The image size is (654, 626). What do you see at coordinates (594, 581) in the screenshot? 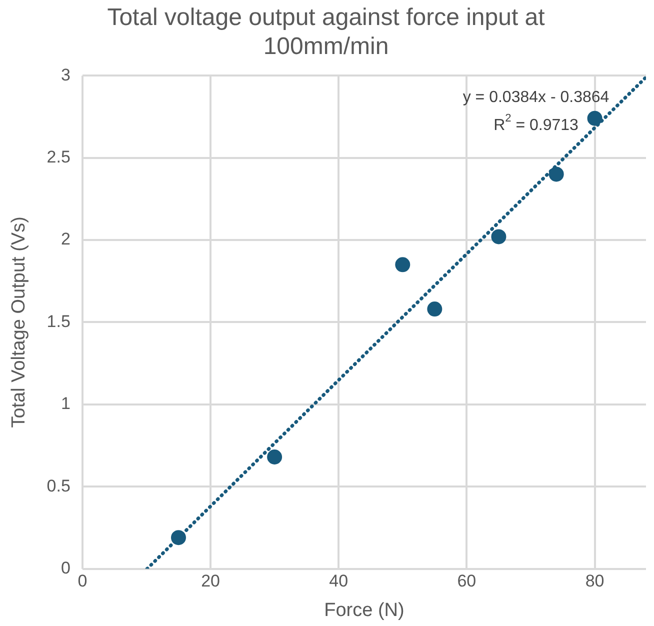
I see `x-tick-label: 80` at bounding box center [594, 581].